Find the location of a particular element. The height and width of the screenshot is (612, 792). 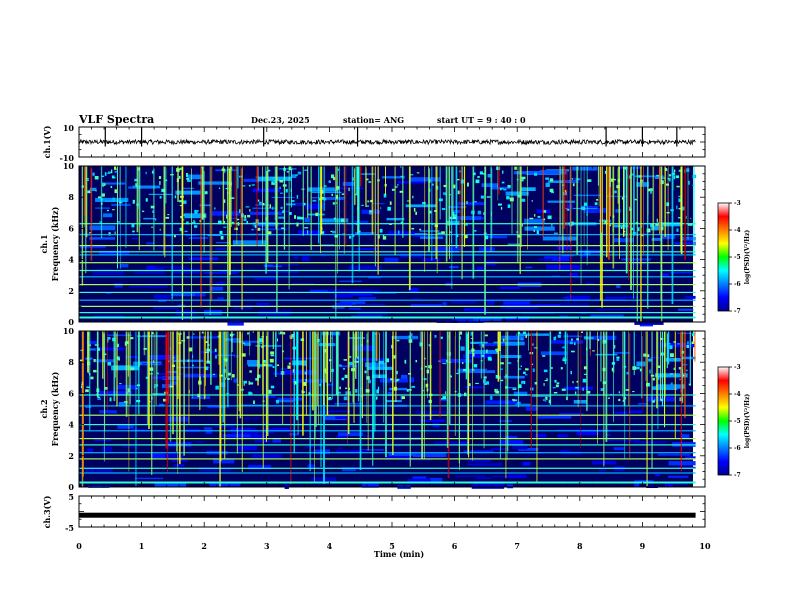

ch1-waveform-ticks is located at coordinates (392, 142).